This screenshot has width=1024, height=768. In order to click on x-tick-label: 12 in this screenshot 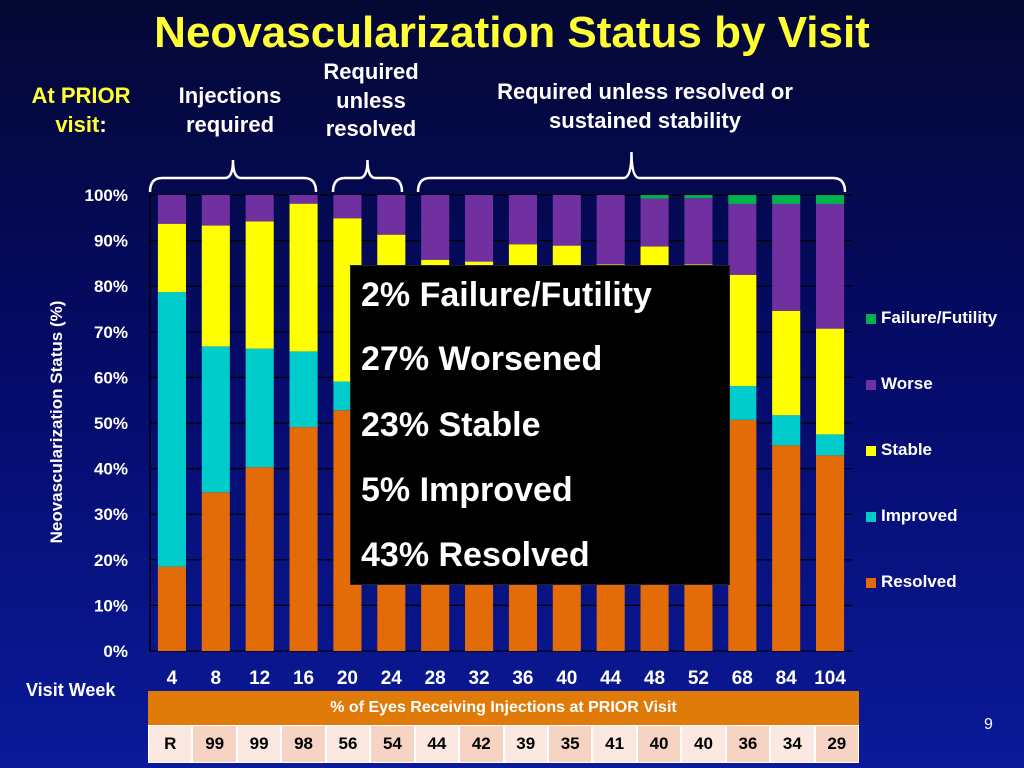, I will do `click(259, 678)`.